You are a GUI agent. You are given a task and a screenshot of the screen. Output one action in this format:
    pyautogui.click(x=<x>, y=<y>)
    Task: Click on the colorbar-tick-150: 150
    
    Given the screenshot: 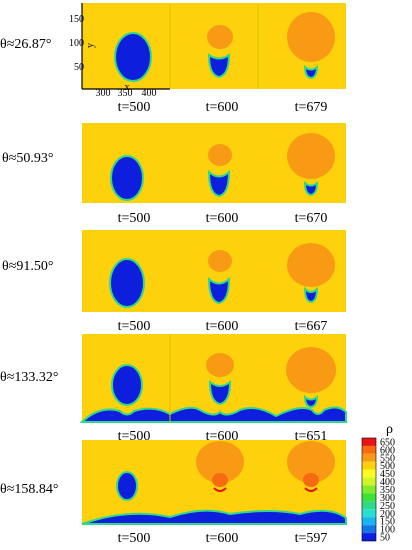 What is the action you would take?
    pyautogui.click(x=387, y=522)
    